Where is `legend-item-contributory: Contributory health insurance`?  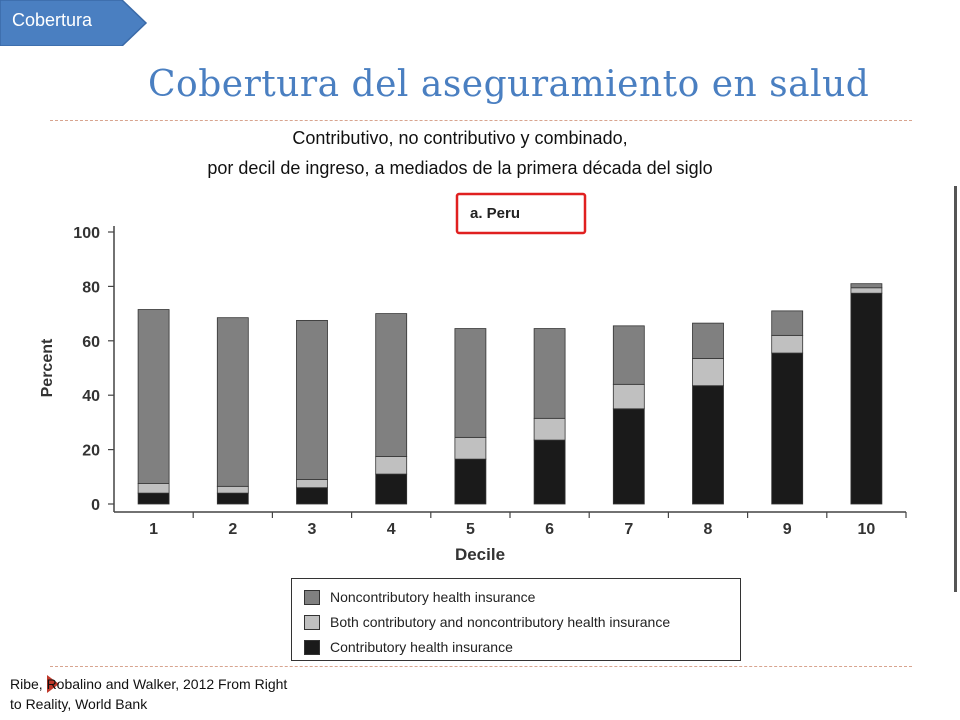 legend-item-contributory: Contributory health insurance is located at coordinates (408, 647).